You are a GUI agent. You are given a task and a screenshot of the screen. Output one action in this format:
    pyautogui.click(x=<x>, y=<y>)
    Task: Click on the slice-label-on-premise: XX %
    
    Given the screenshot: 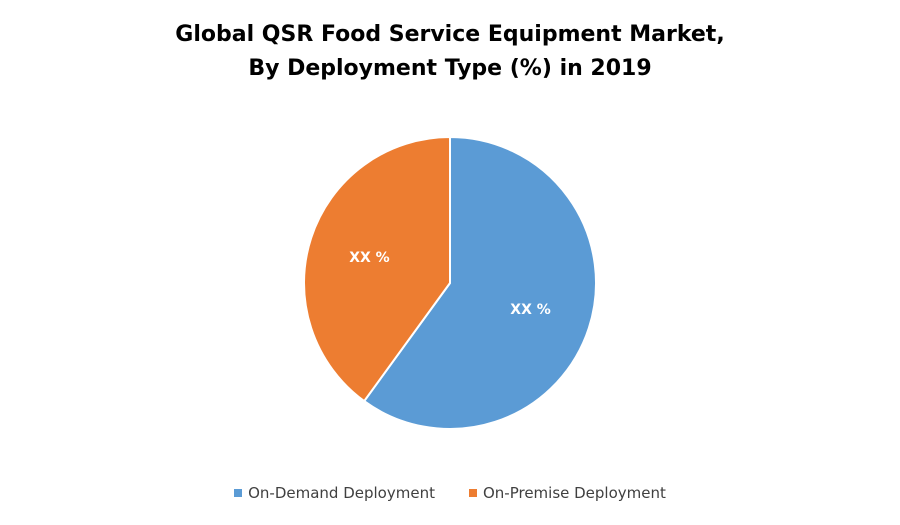 What is the action you would take?
    pyautogui.click(x=369, y=258)
    